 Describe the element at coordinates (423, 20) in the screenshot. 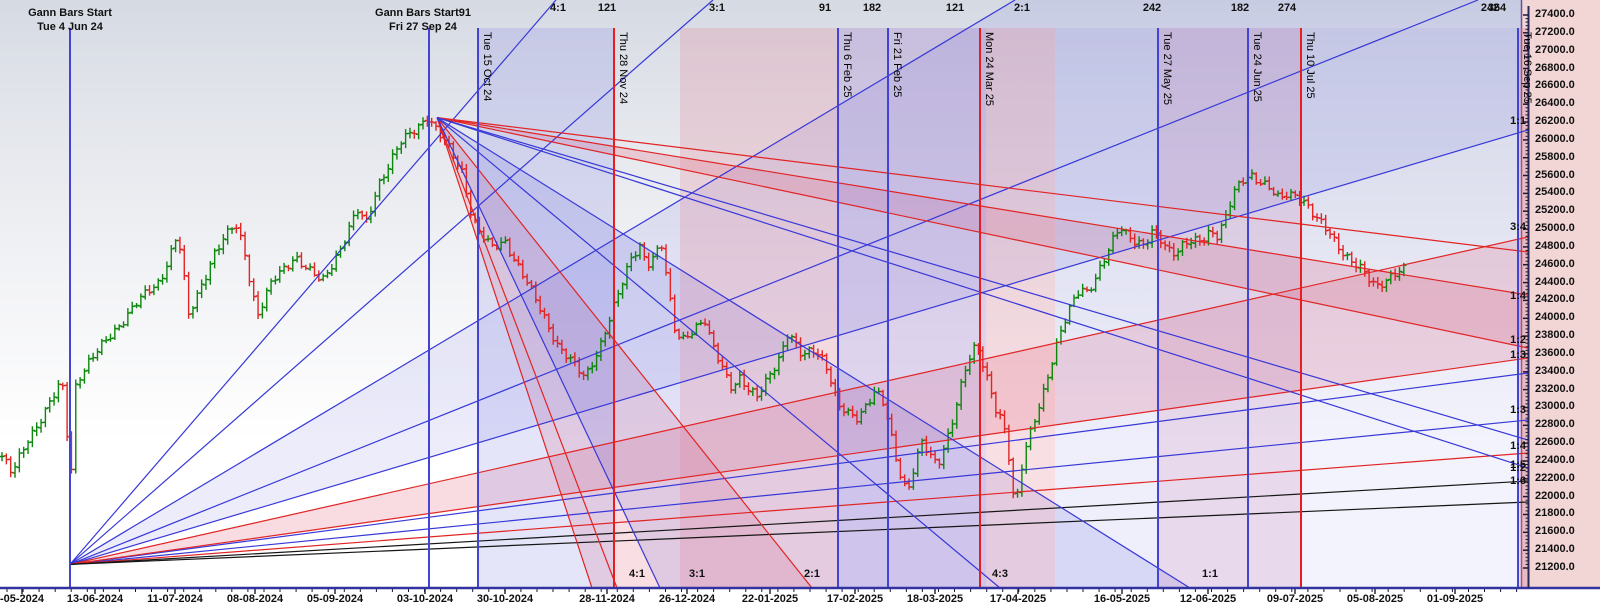

I see `gann-start-annotation-sep: Gann Bars Start91 Fri 27 Sep 24` at that location.